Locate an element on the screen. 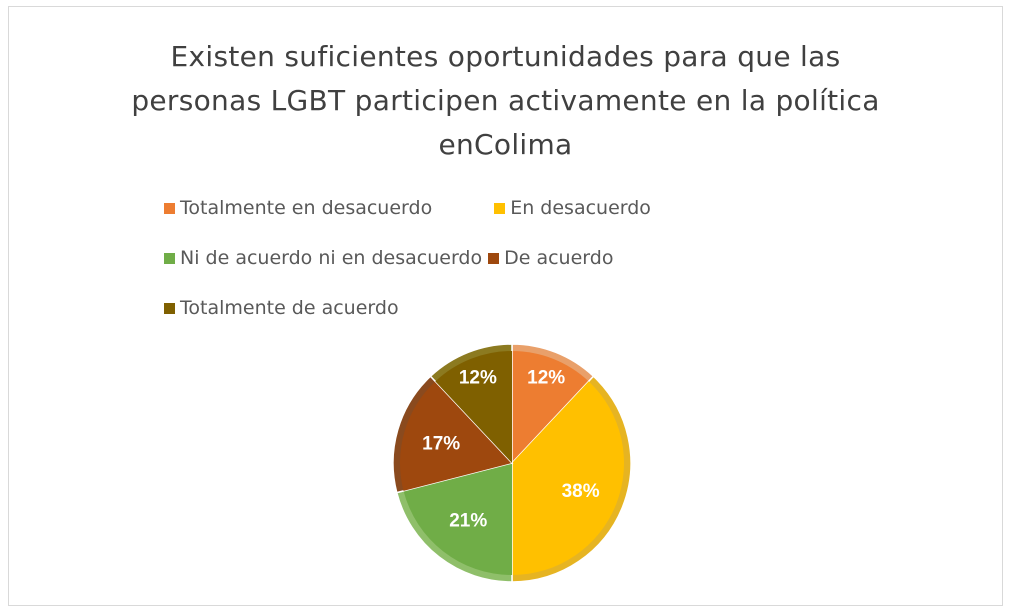 Image resolution: width=1013 pixels, height=614 pixels. legend-item-de-acuerdo: De acuerdo is located at coordinates (550, 258).